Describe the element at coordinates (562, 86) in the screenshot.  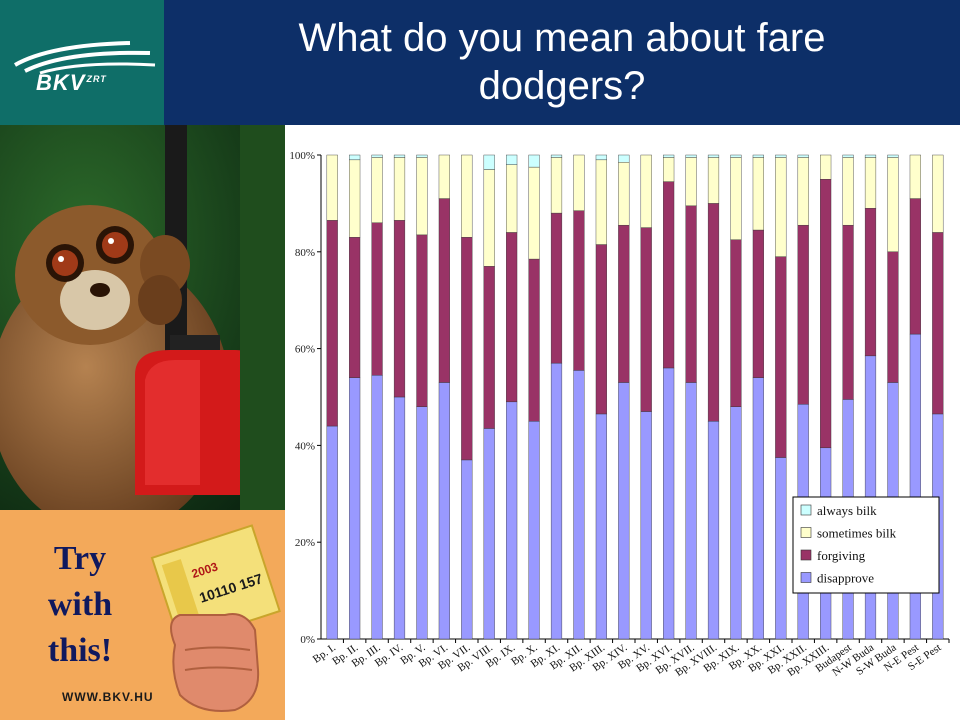
I see `title-line-2: dodgers?` at that location.